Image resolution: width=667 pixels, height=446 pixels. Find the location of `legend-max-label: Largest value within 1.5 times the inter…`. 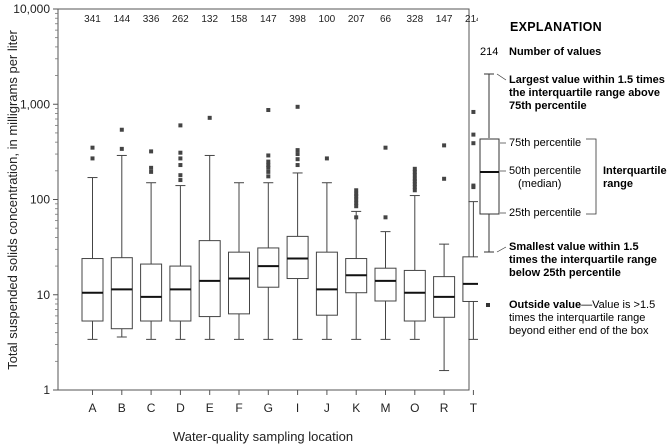

legend-max-label: Largest value within 1.5 times the inter… is located at coordinates (587, 93).